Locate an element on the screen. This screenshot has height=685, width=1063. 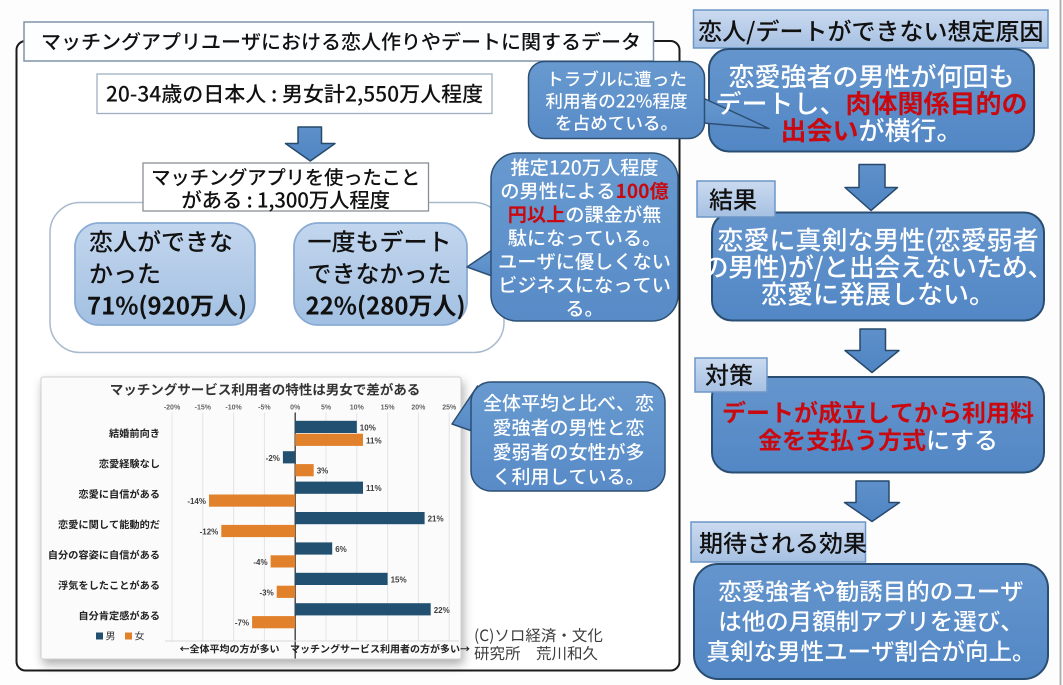
svg-text: -3% is located at coordinates (266, 592).